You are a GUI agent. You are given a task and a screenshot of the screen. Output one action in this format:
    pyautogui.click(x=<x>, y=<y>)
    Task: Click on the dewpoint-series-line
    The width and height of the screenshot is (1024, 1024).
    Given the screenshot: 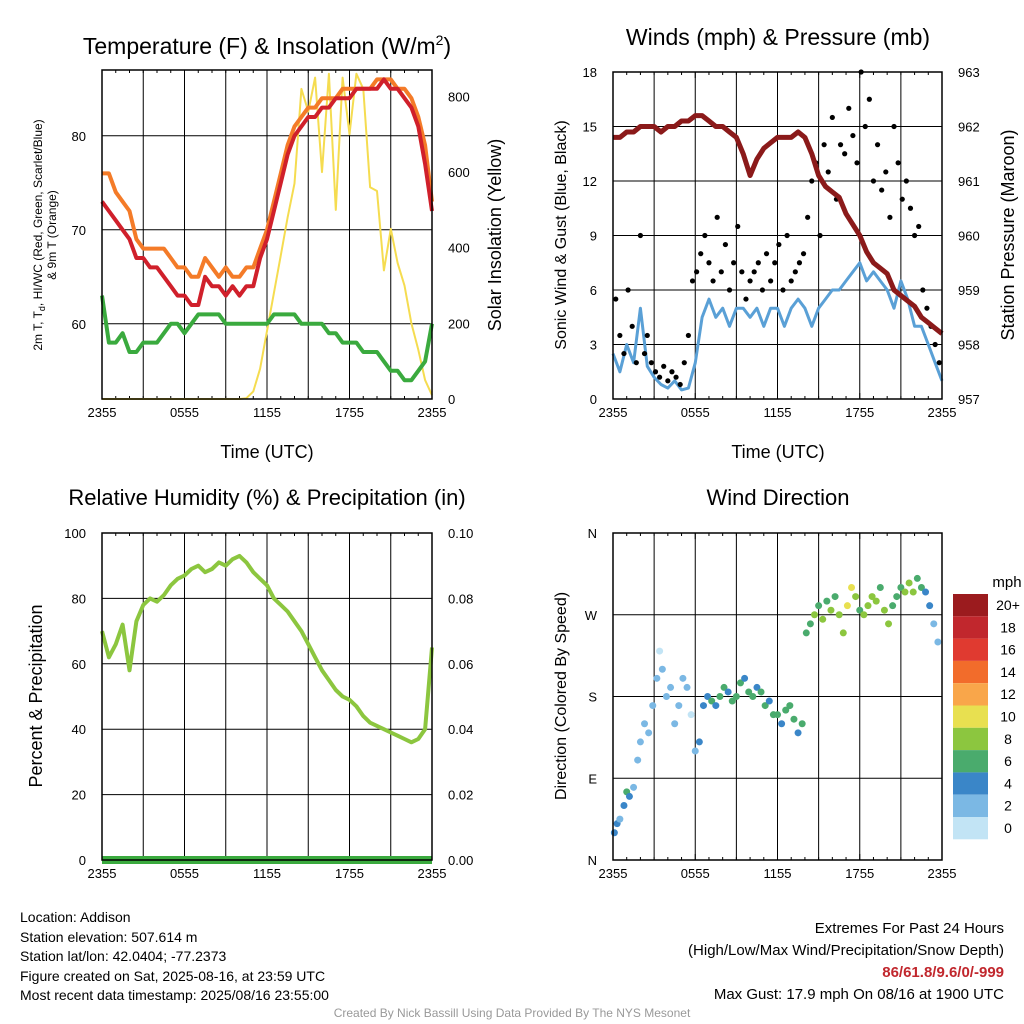 What is the action you would take?
    pyautogui.click(x=267, y=339)
    